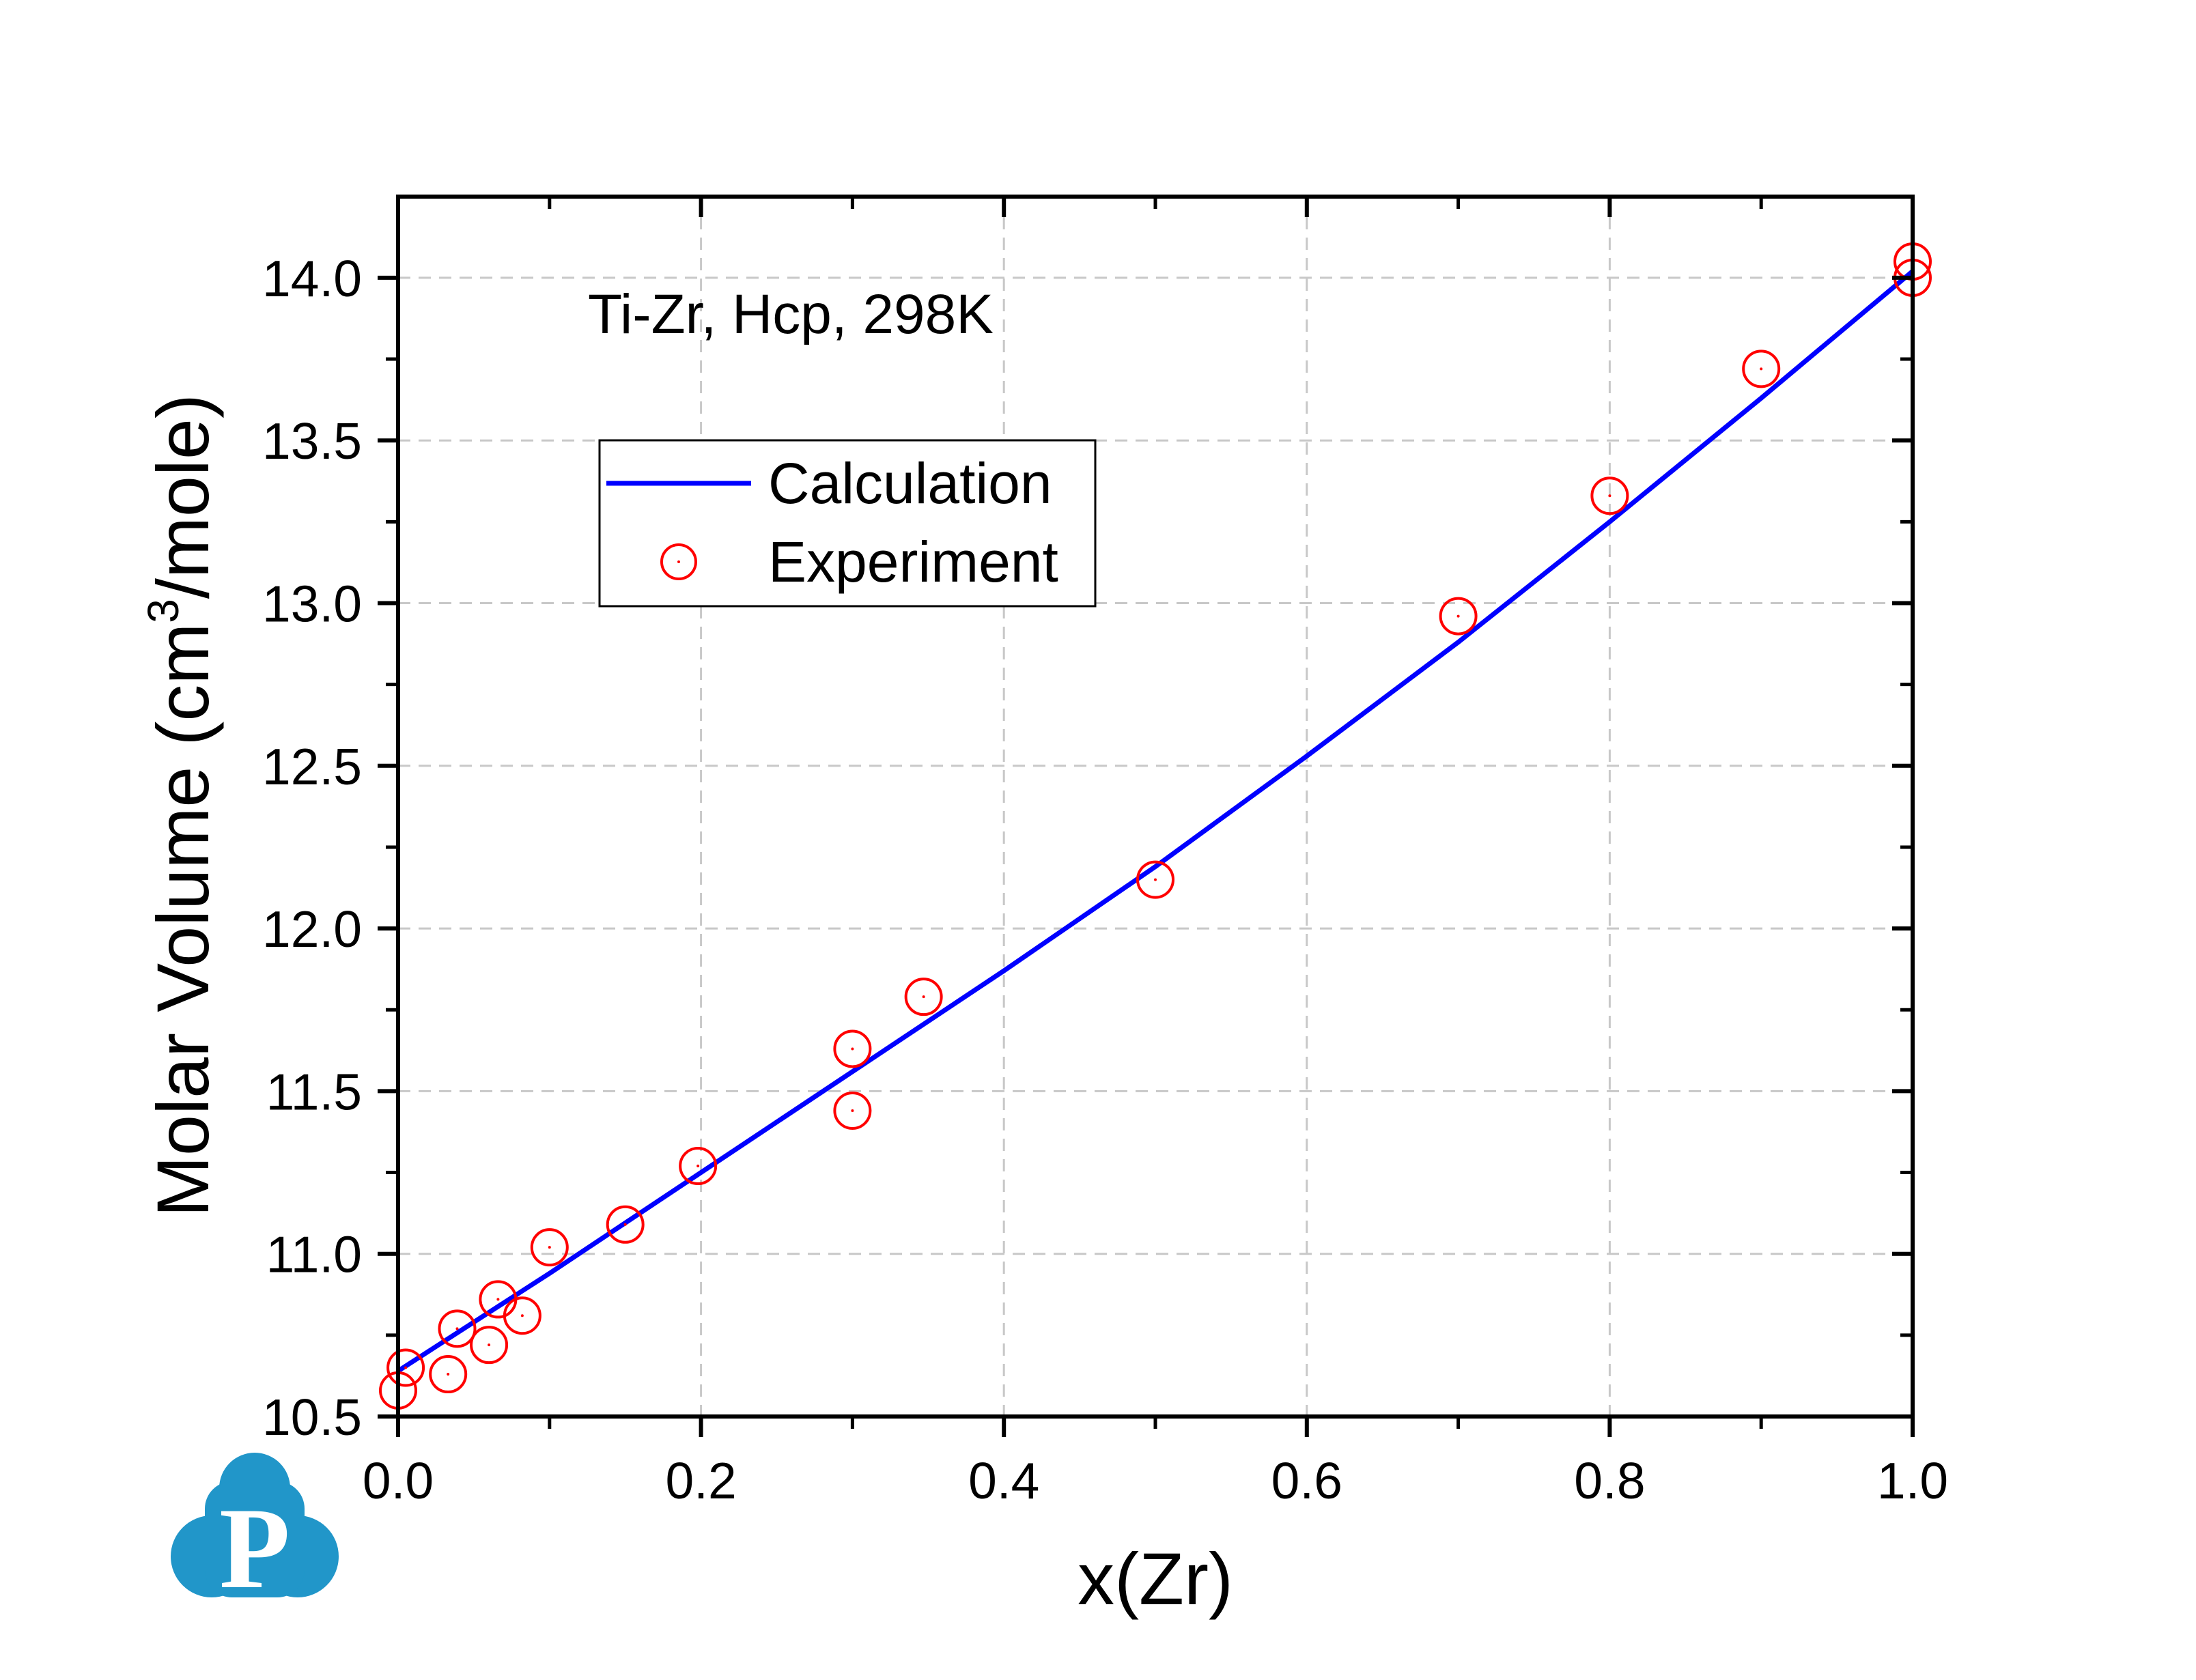 The height and width of the screenshot is (1680, 2196). What do you see at coordinates (314, 1254) in the screenshot?
I see `y-tick-label: 11.0` at bounding box center [314, 1254].